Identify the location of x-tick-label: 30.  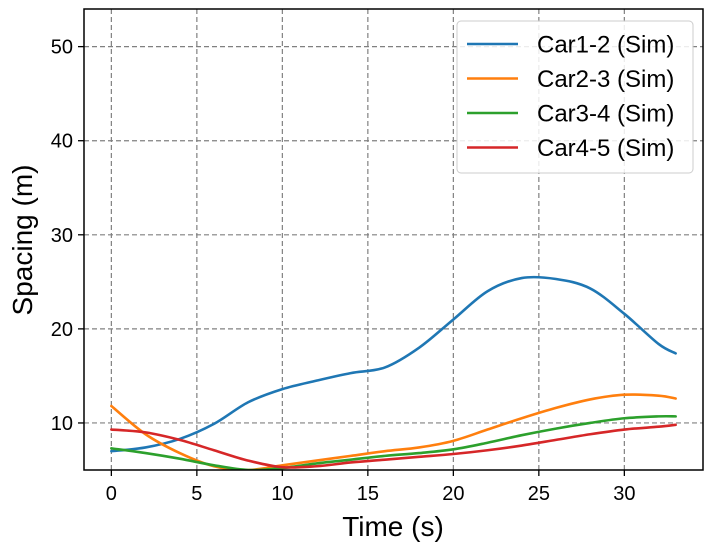
(624, 494).